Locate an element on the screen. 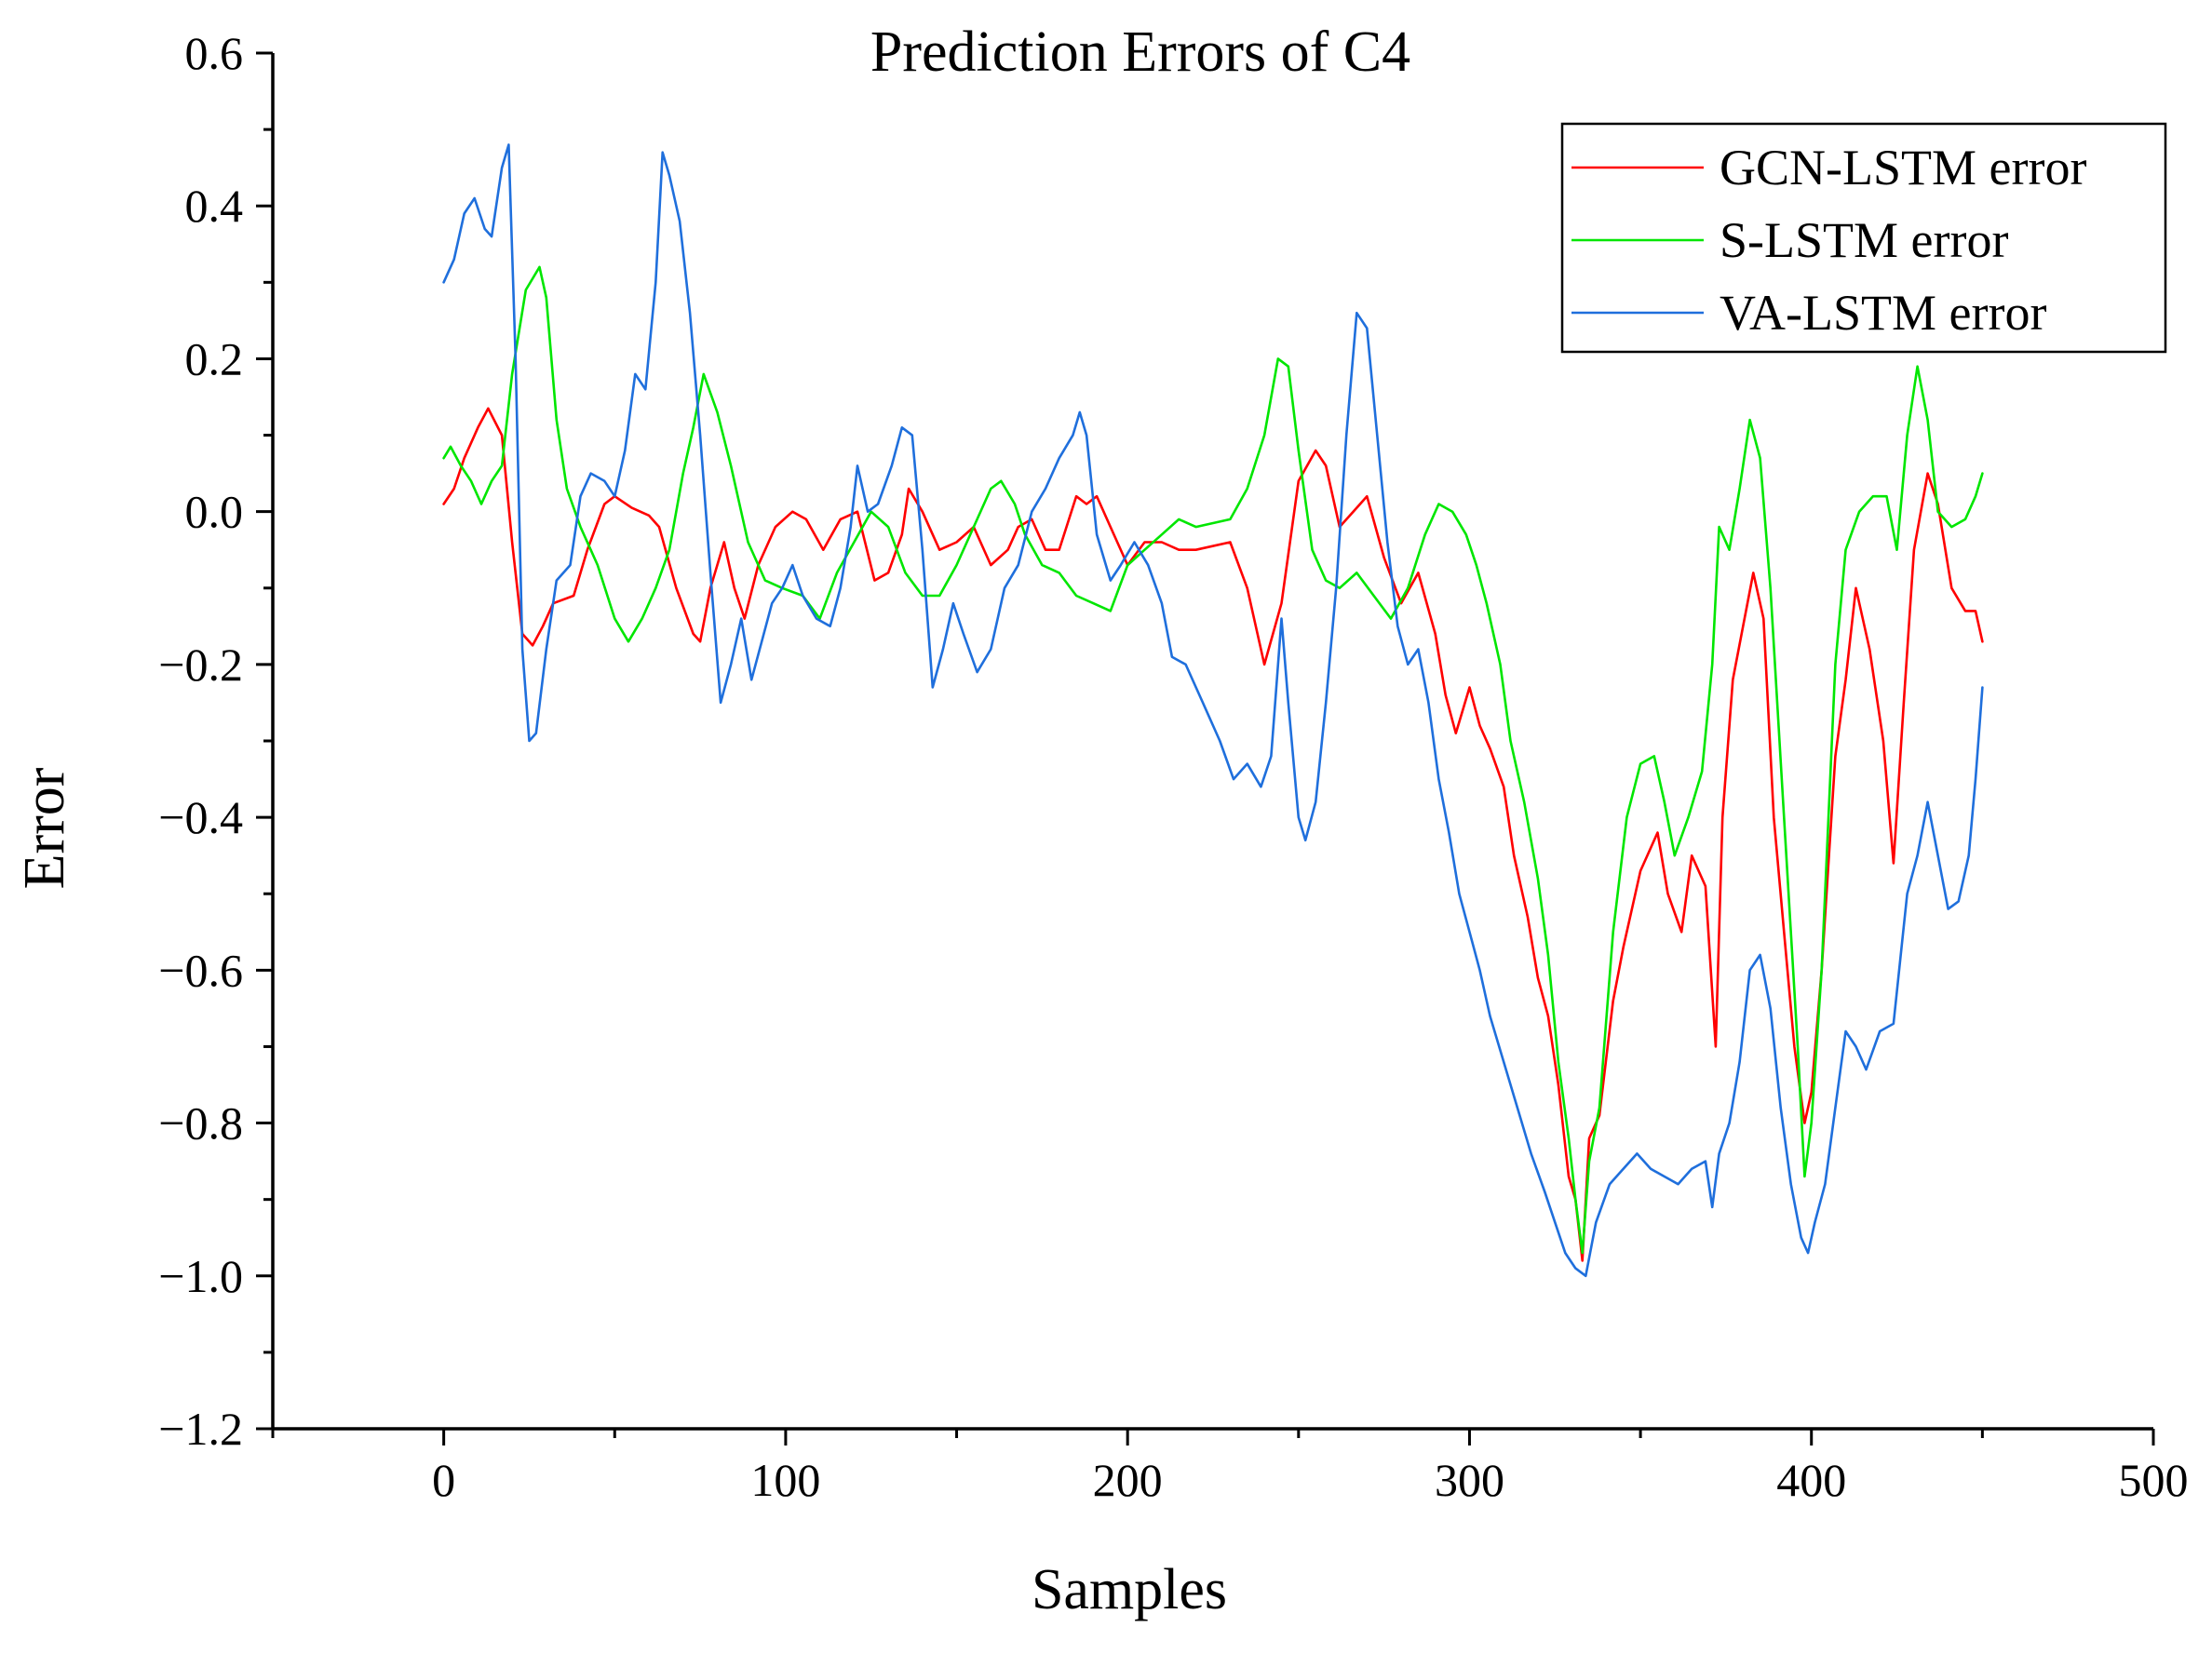 Image resolution: width=2212 pixels, height=1654 pixels. x-tick-label: 300 is located at coordinates (1469, 1480).